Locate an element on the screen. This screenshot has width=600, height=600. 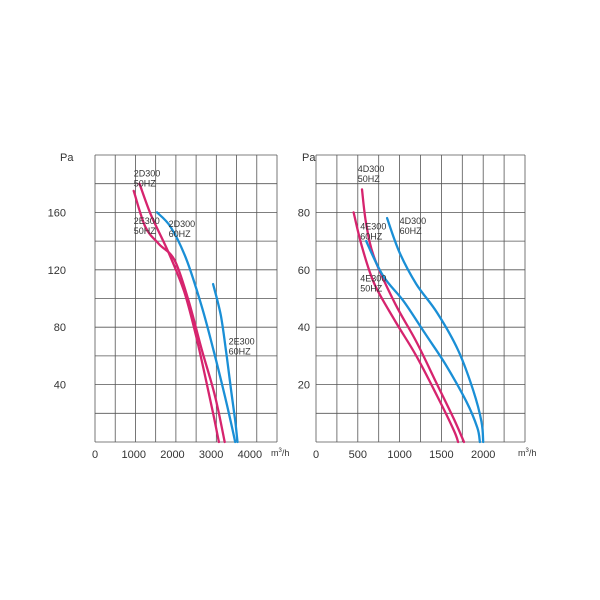
y-tick-label: 20 is located at coordinates (304, 386).